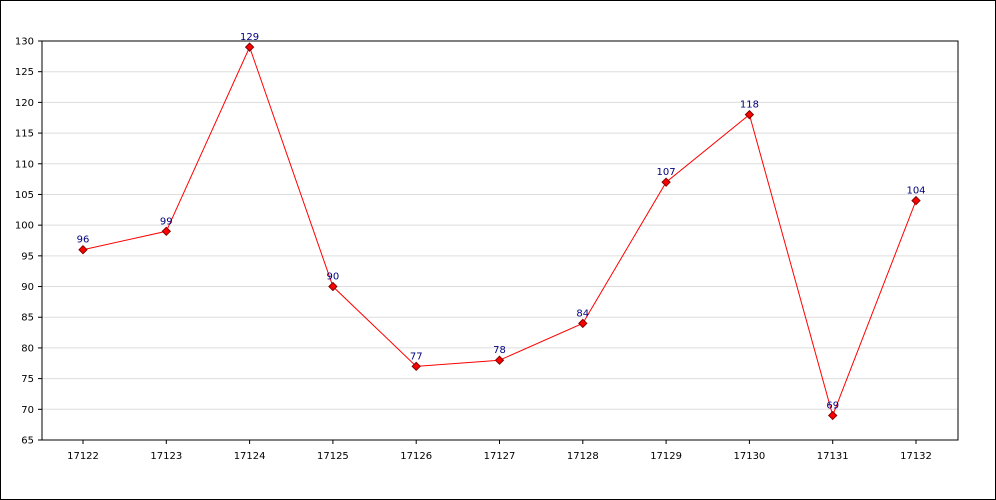 This screenshot has height=500, width=996. I want to click on y-tick-label: 125, so click(24, 72).